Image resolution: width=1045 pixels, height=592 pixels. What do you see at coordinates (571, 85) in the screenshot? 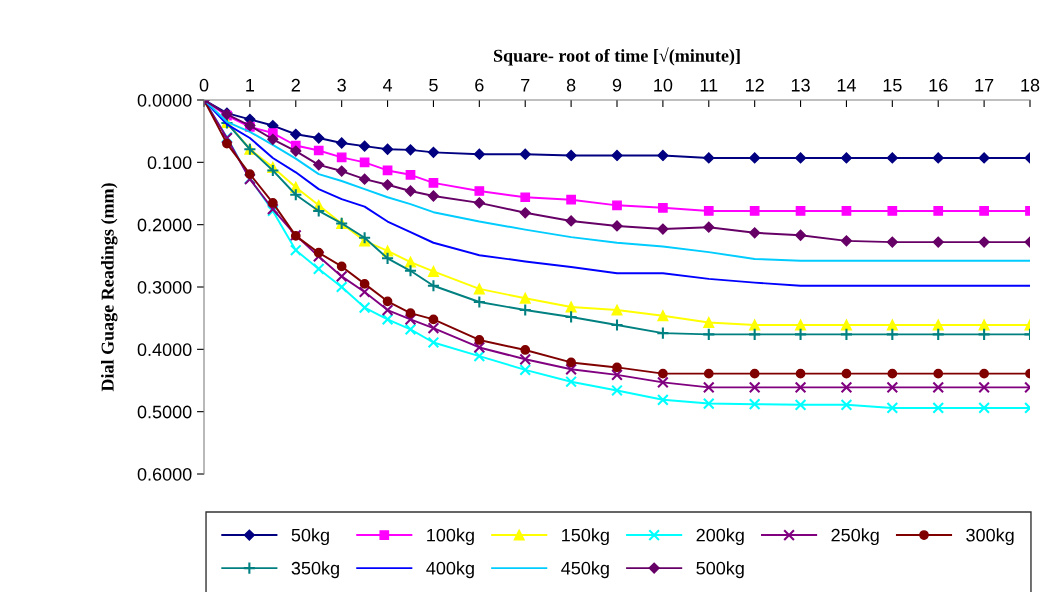
I see `x-tick-label: 8` at bounding box center [571, 85].